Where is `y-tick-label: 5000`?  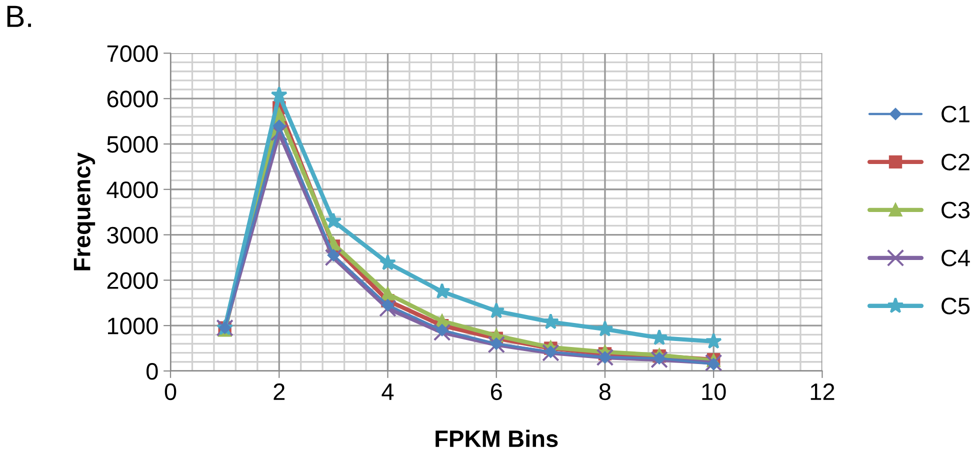 y-tick-label: 5000 is located at coordinates (132, 144).